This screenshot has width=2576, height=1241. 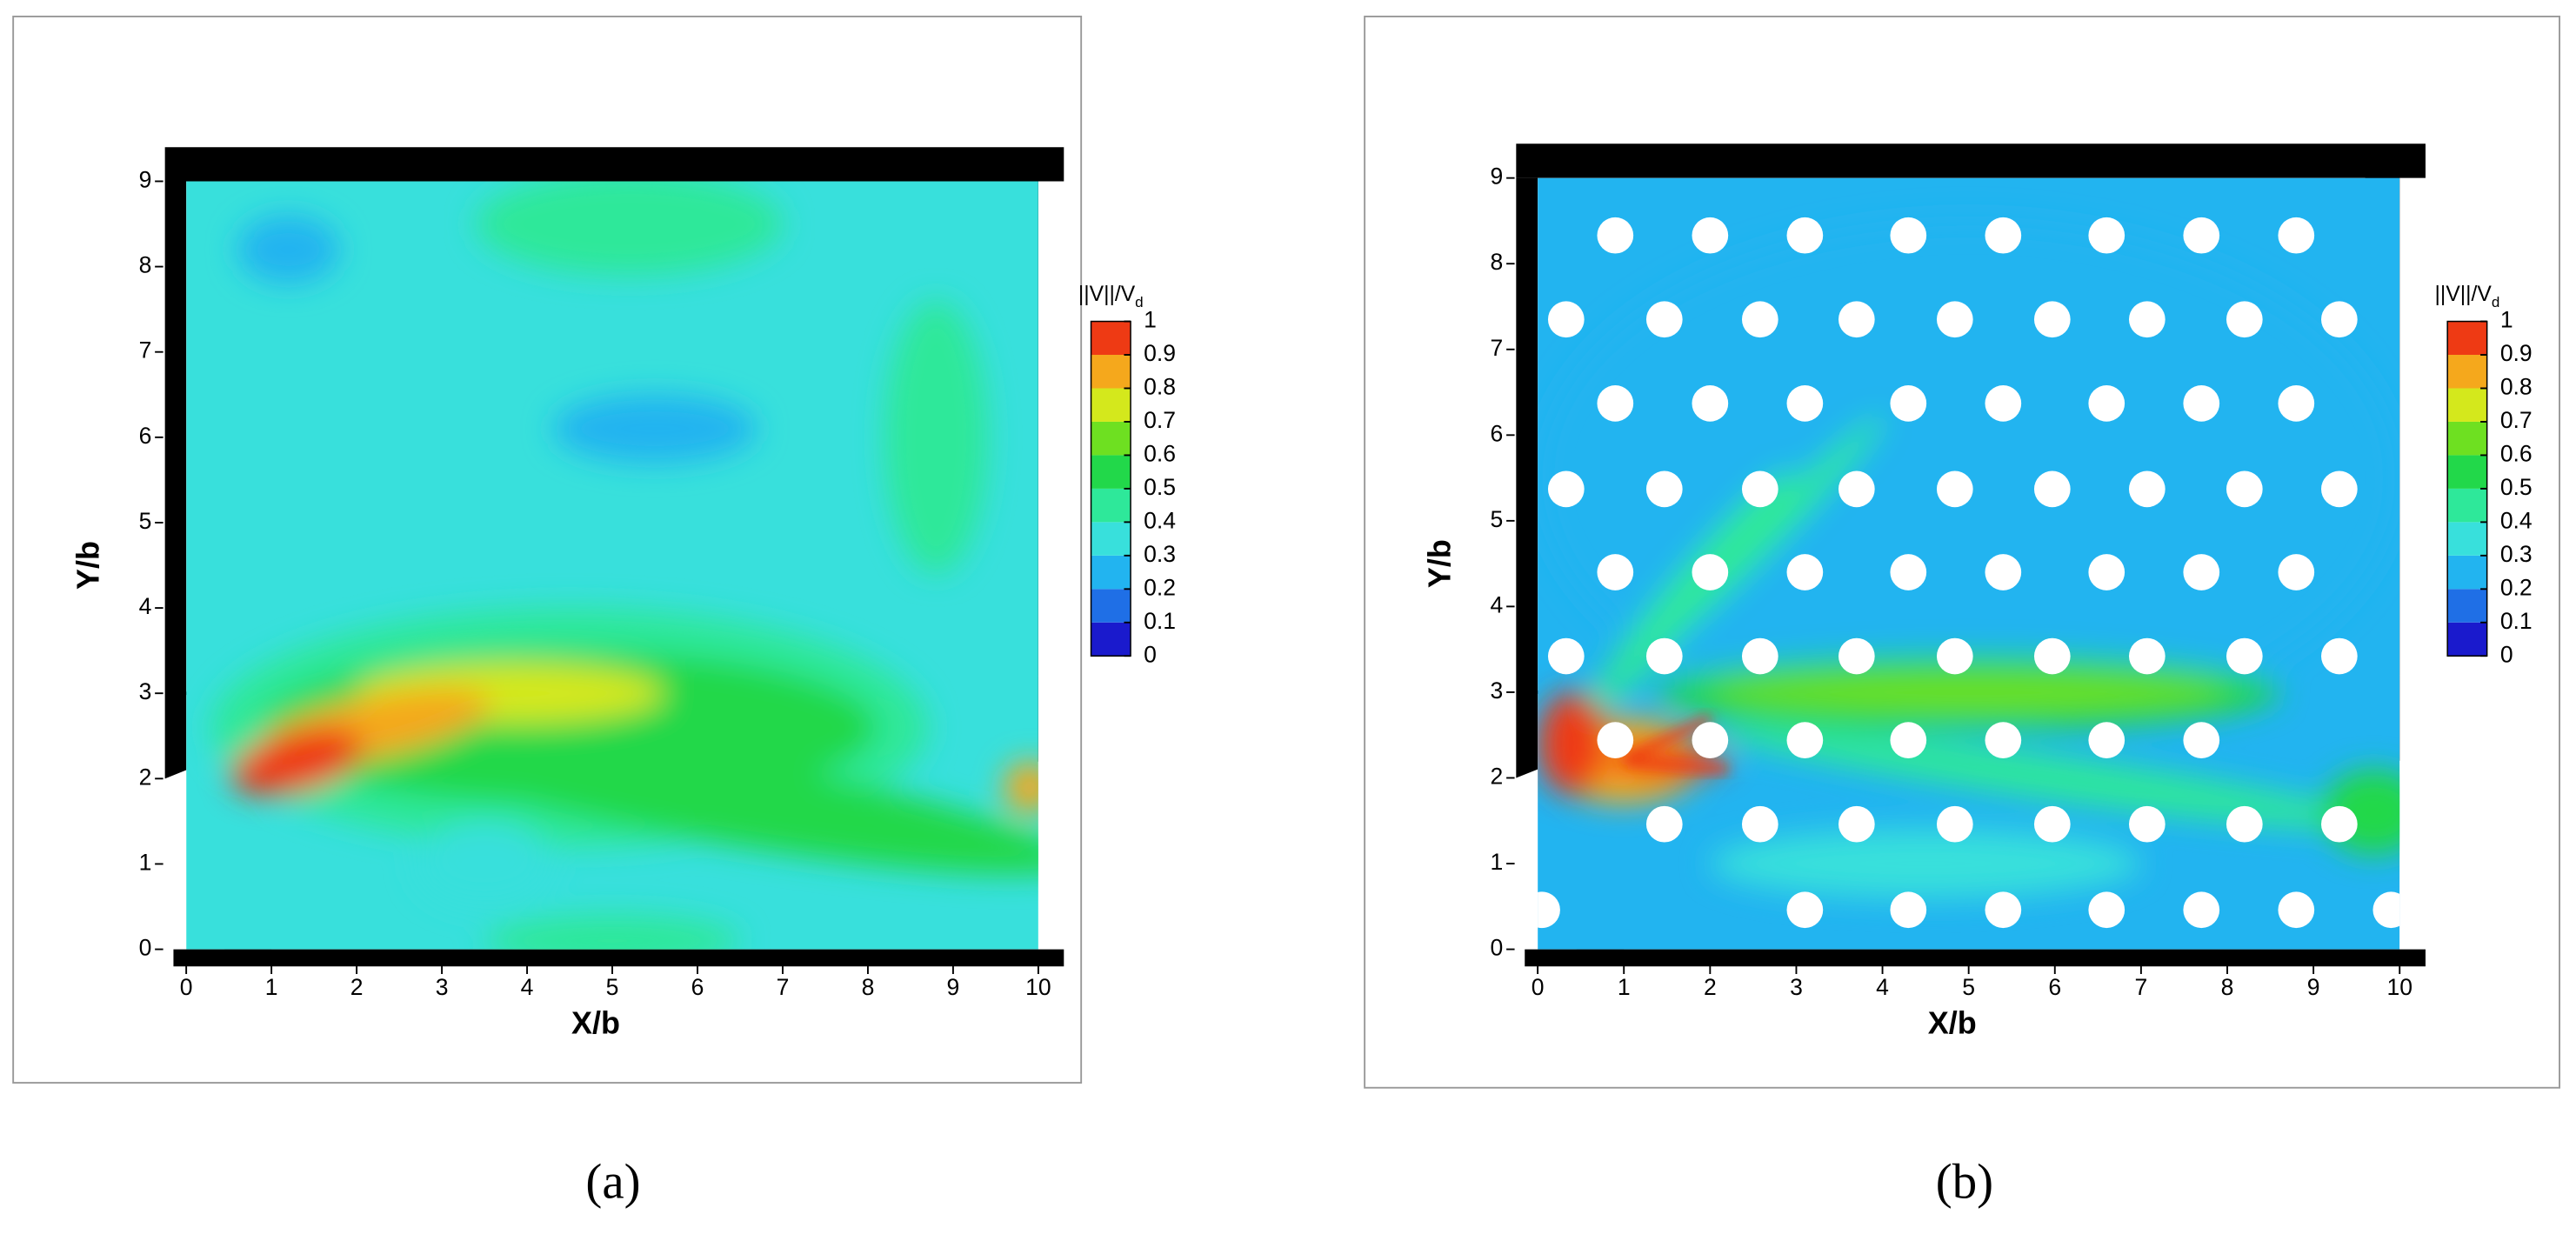 I want to click on colorbar-tick-label: 0.3, so click(x=2516, y=554).